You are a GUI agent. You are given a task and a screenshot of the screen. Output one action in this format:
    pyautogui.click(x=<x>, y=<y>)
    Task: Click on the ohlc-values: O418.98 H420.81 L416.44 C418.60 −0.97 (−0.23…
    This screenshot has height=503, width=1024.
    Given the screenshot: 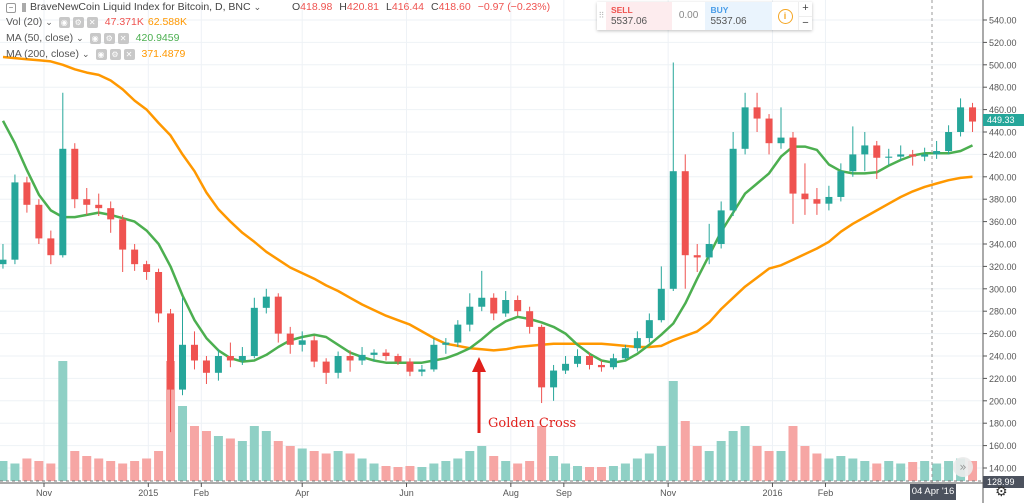 What is the action you would take?
    pyautogui.click(x=424, y=7)
    